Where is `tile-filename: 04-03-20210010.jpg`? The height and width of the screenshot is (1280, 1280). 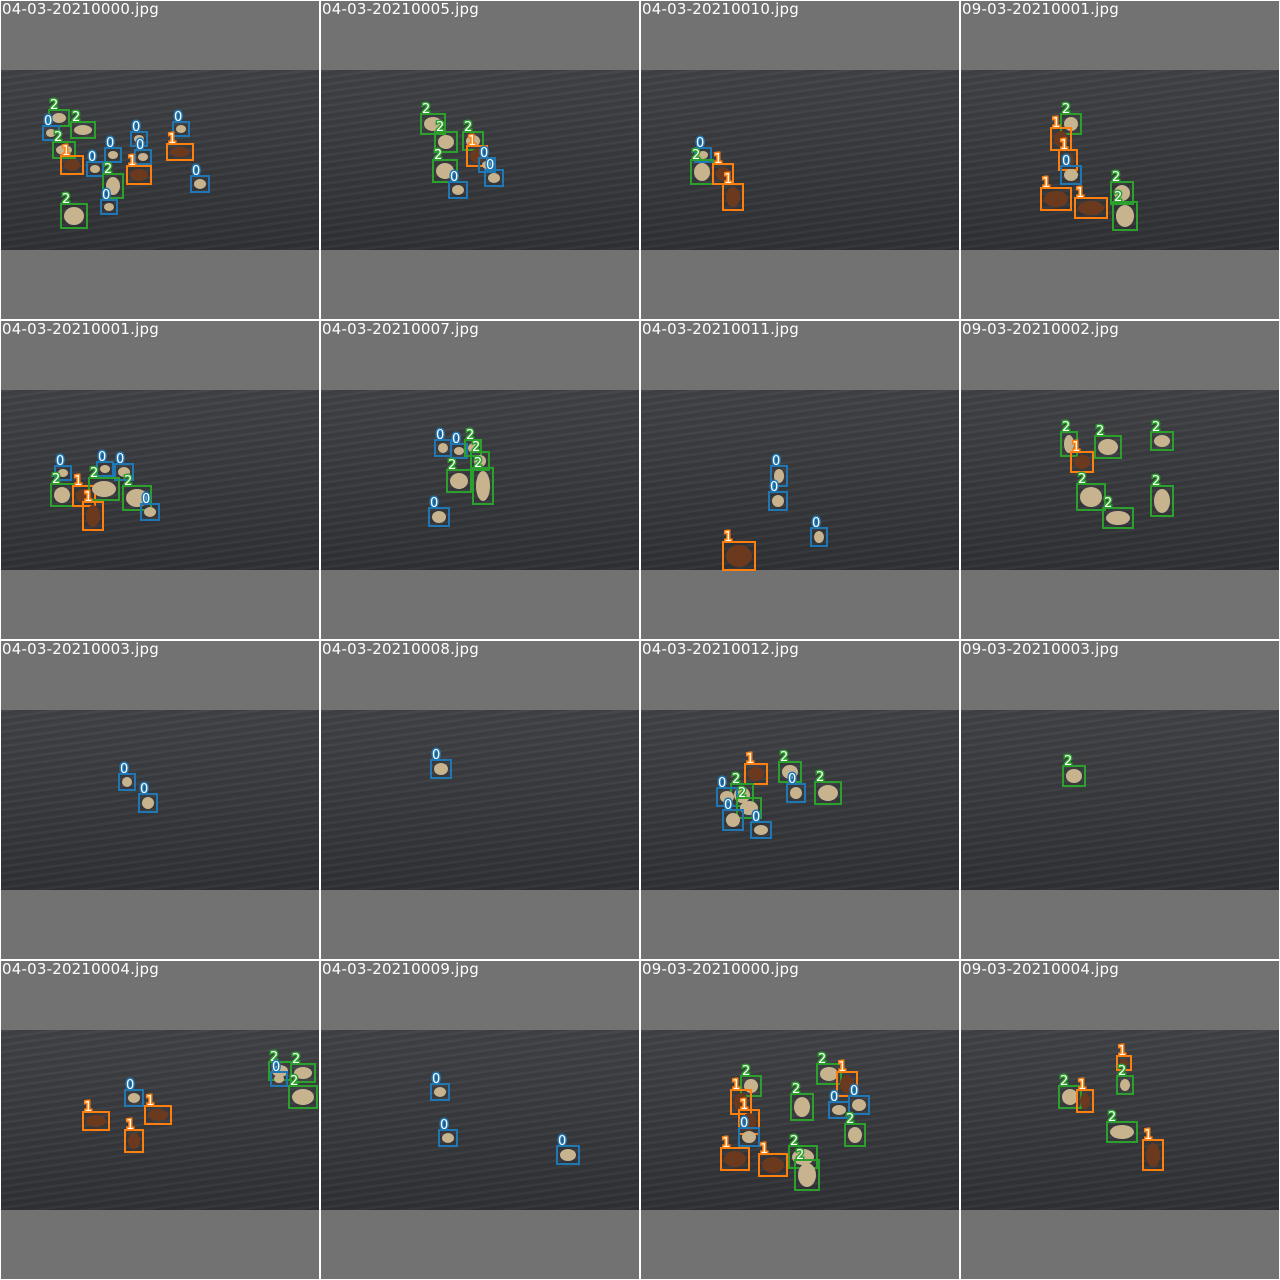 tile-filename: 04-03-20210010.jpg is located at coordinates (720, 9).